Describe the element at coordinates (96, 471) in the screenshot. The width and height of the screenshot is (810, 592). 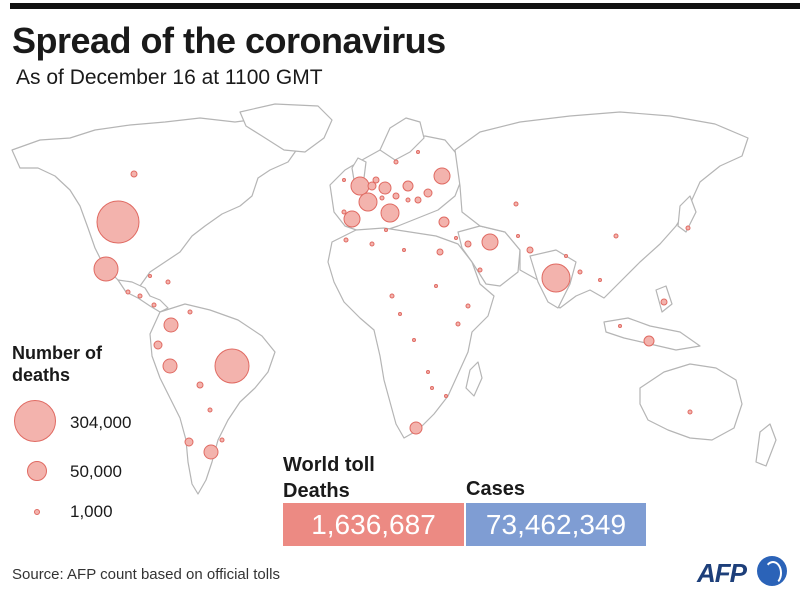
I see `legend-label-medium: 50,000` at that location.